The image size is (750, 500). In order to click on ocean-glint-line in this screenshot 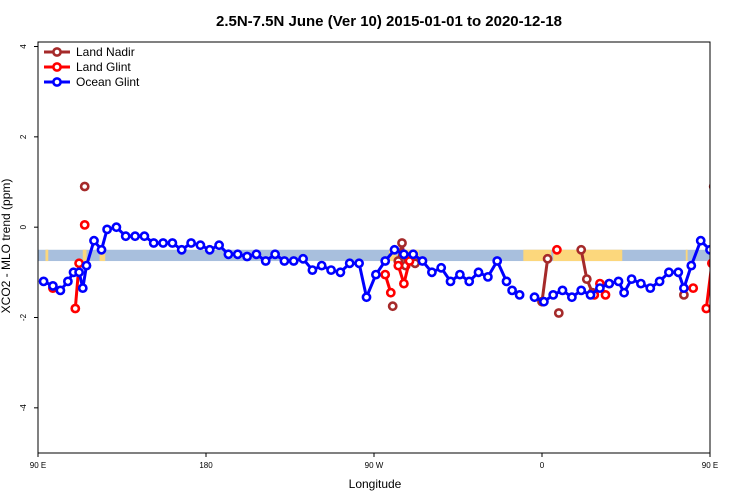, I will do `click(275, 262)`.